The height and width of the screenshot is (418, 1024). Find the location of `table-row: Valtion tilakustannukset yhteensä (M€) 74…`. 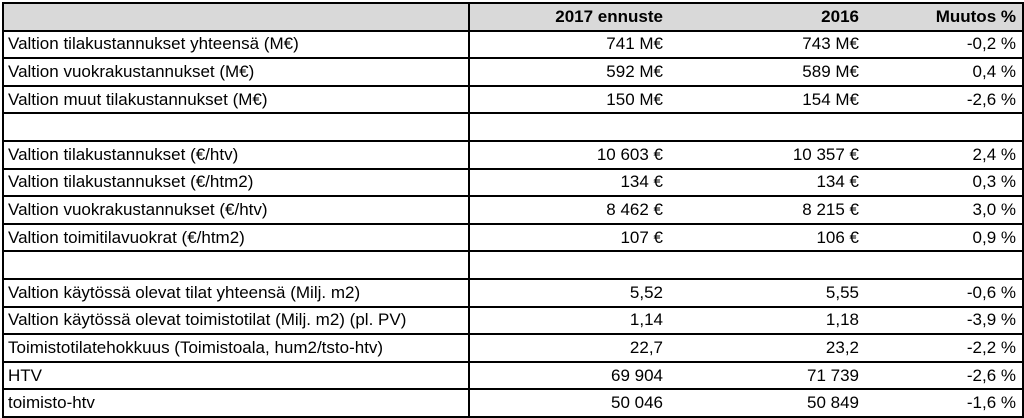

table-row: Valtion tilakustannukset yhteensä (M€) 74… is located at coordinates (513, 44).